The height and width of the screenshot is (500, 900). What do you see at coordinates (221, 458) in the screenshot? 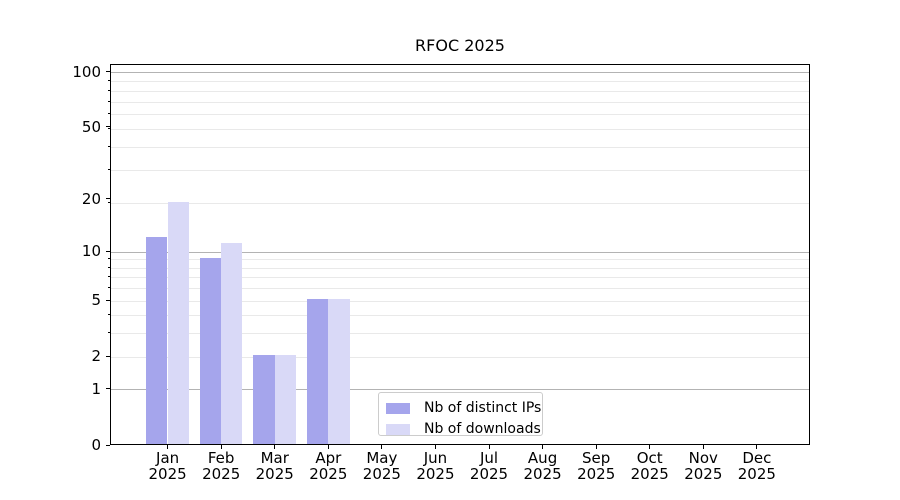
I see `month-label: Feb` at bounding box center [221, 458].